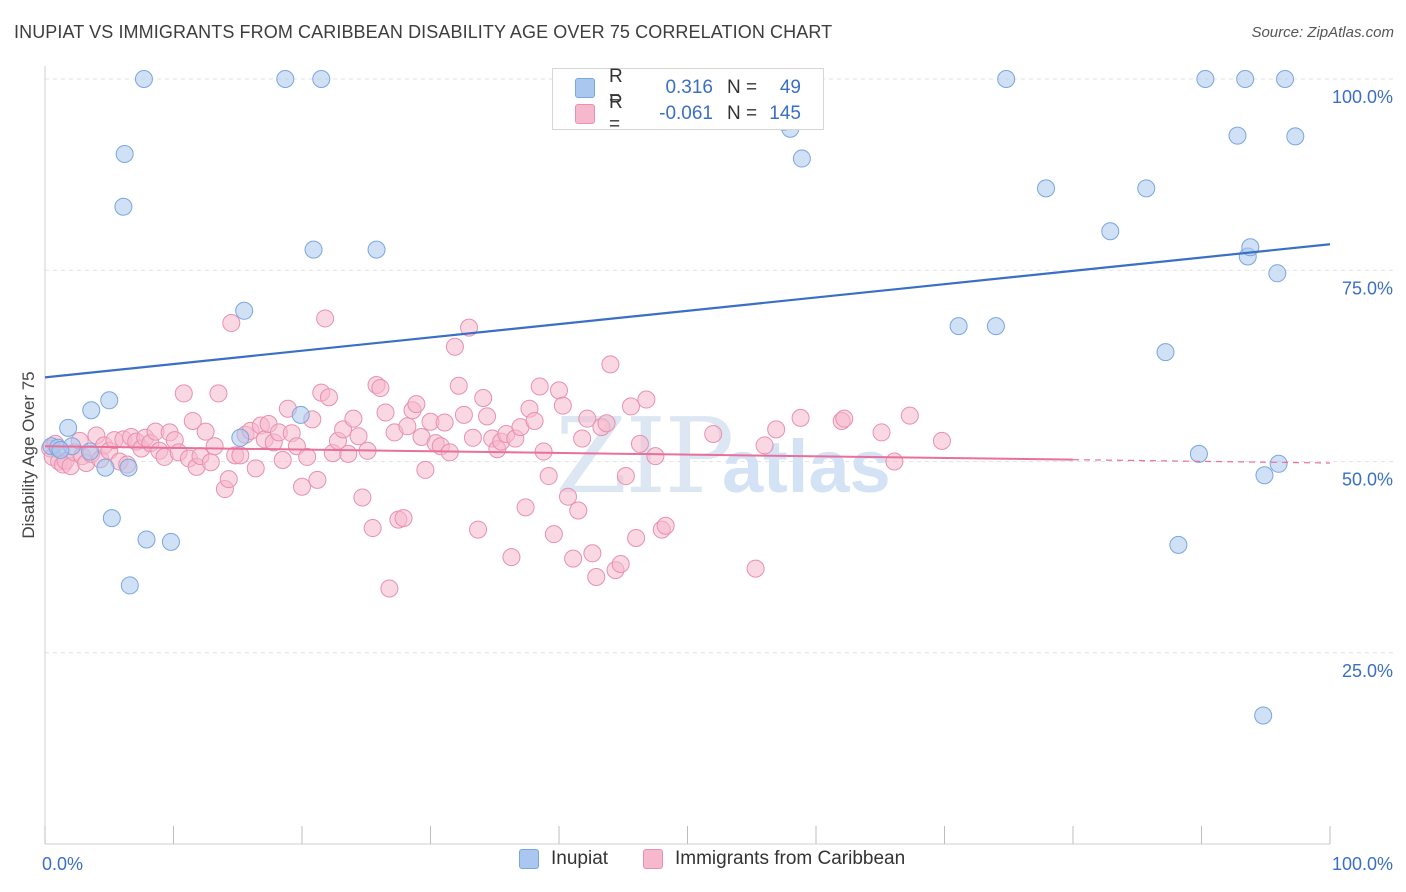 The image size is (1406, 892). What do you see at coordinates (28, 454) in the screenshot?
I see `y-axis-label: Disability Age Over 75` at bounding box center [28, 454].